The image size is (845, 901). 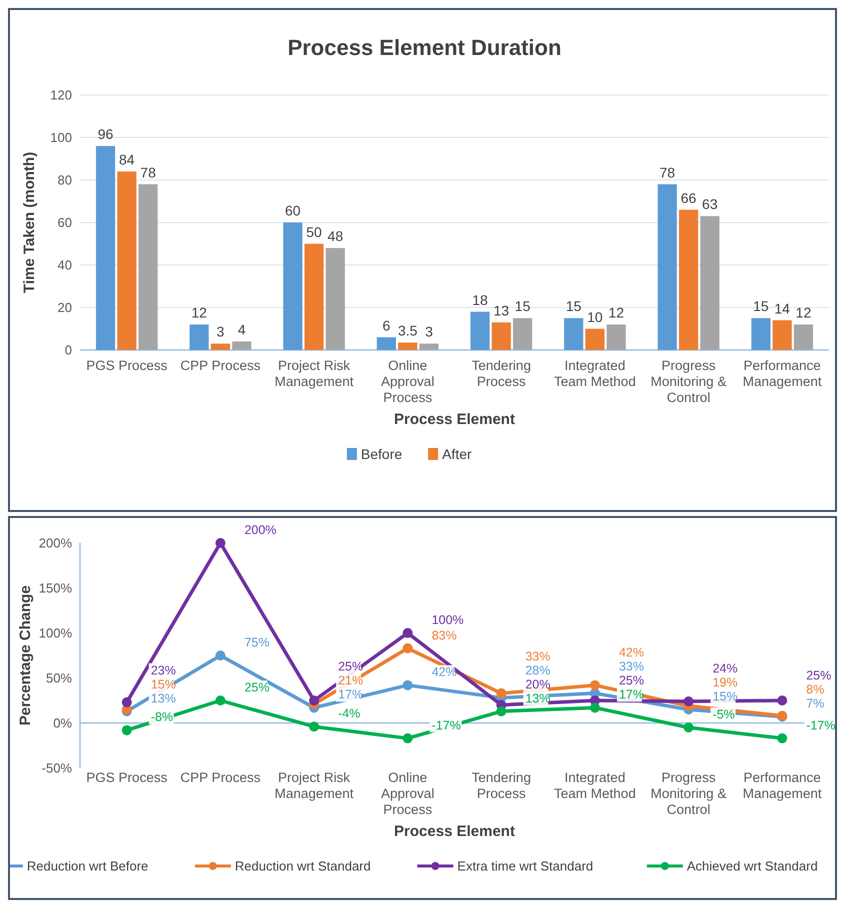 I want to click on legend-label: Reduction wrt Standard, so click(x=302, y=866).